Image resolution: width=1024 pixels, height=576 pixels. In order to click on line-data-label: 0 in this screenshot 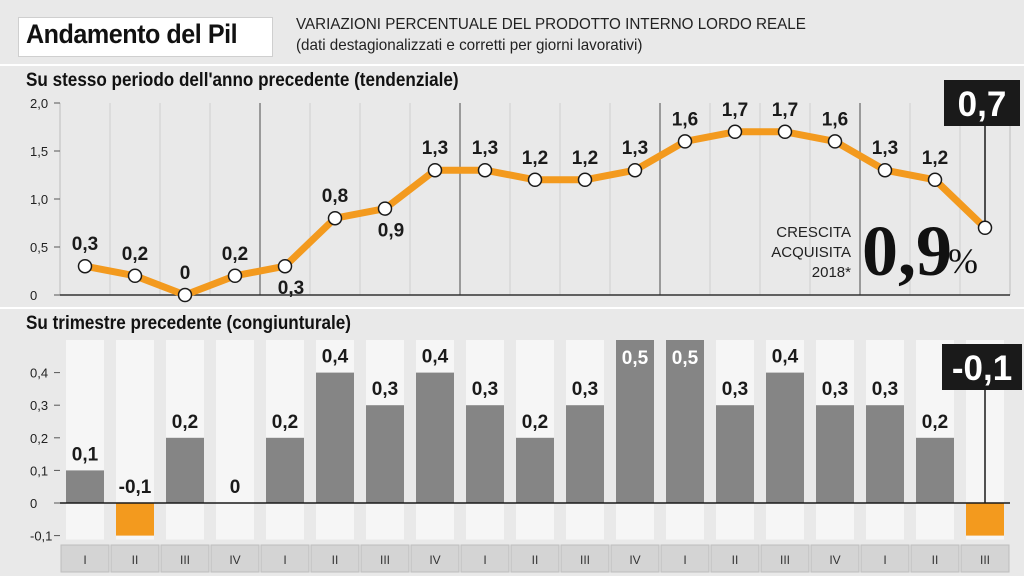, I will do `click(185, 273)`.